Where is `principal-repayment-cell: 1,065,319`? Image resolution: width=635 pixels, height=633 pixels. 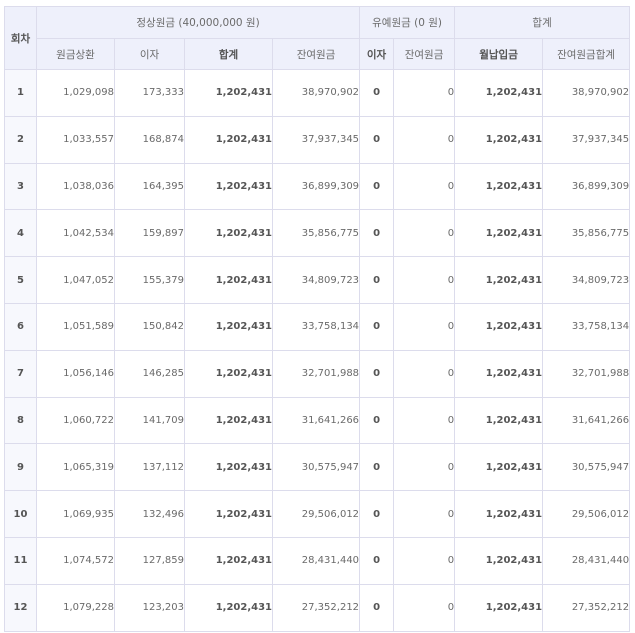
principal-repayment-cell: 1,065,319 is located at coordinates (75, 467).